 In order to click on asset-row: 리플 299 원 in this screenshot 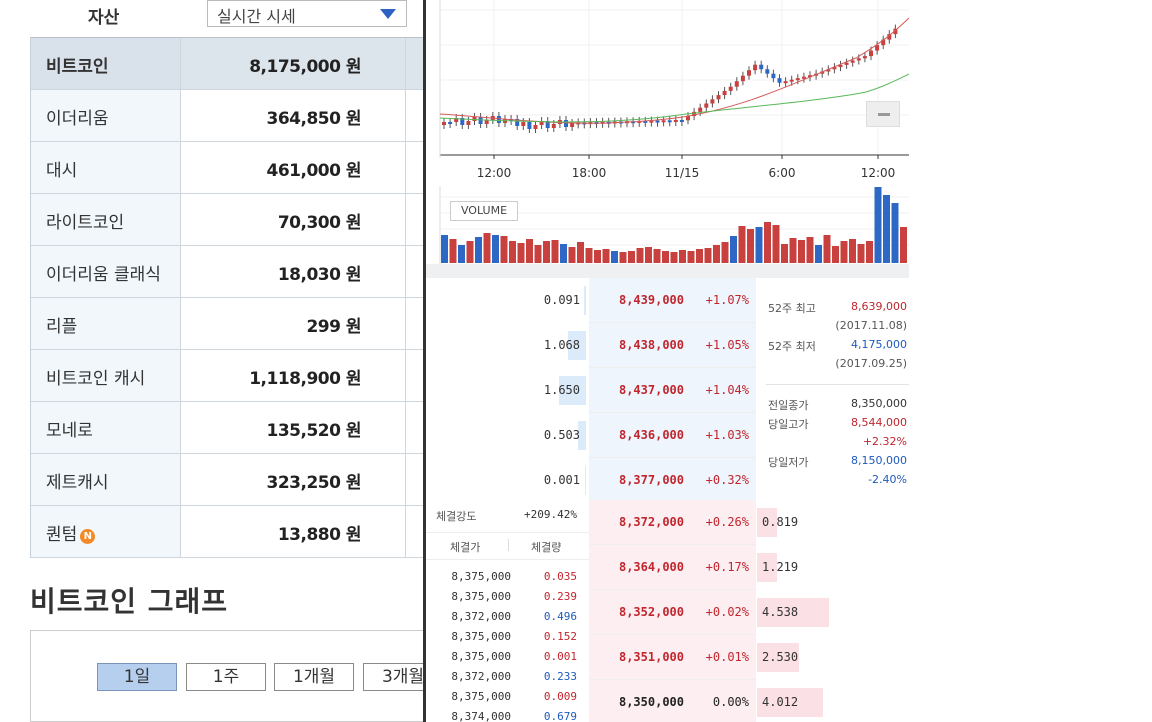, I will do `click(228, 324)`.